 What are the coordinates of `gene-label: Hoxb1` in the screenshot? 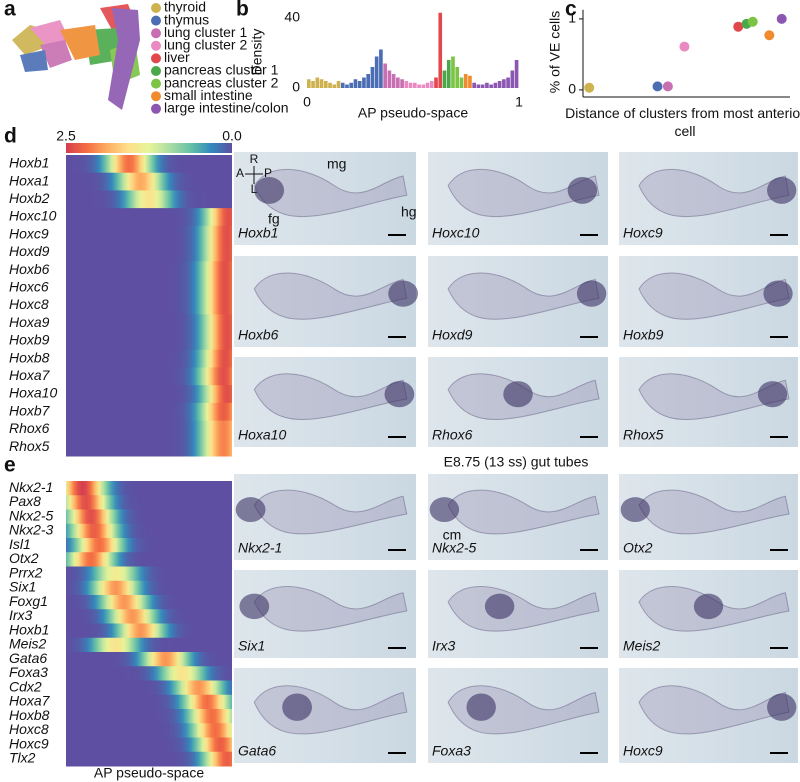 It's located at (258, 233).